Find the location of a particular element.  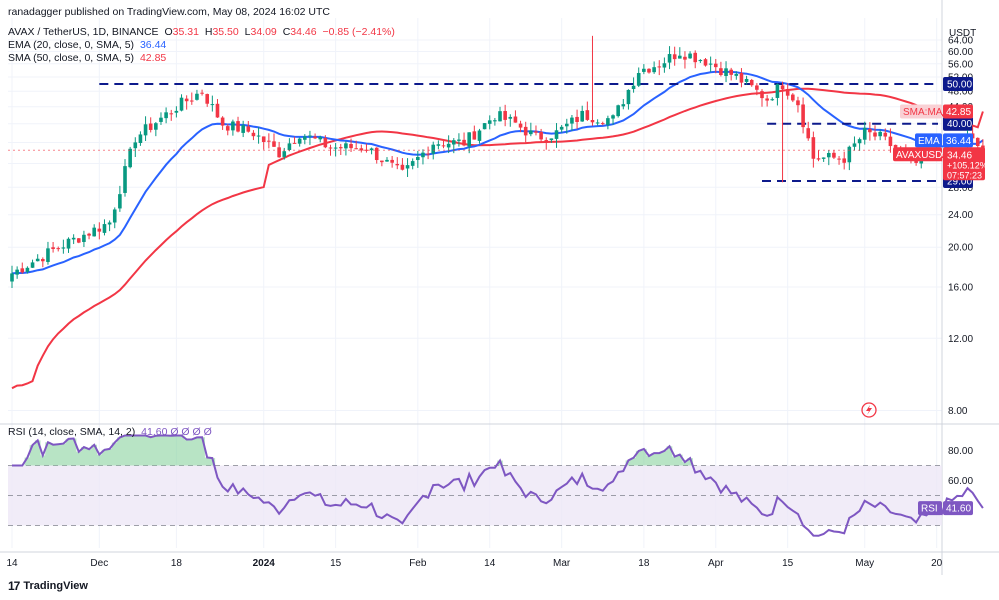

sma-legend-tag: SMA:MA is located at coordinates (921, 111).